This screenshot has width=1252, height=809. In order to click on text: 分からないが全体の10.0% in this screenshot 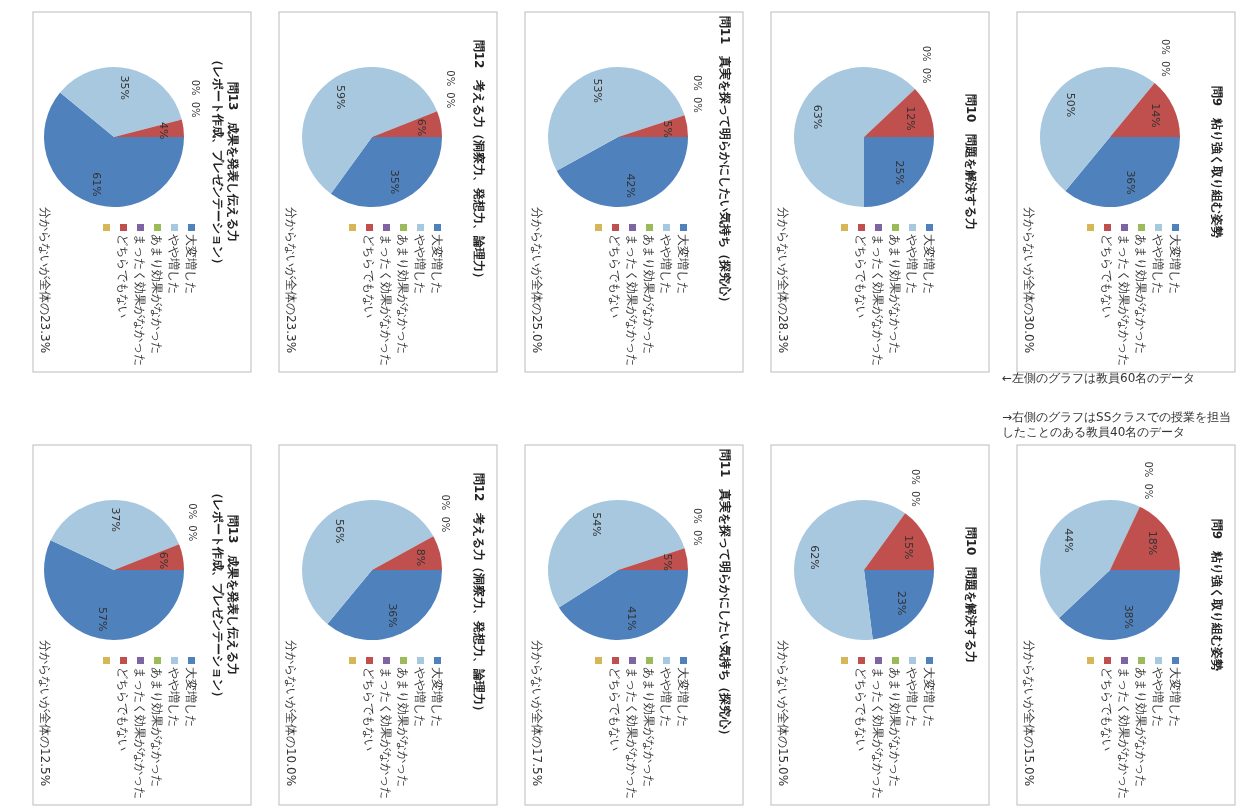, I will do `click(291, 713)`.